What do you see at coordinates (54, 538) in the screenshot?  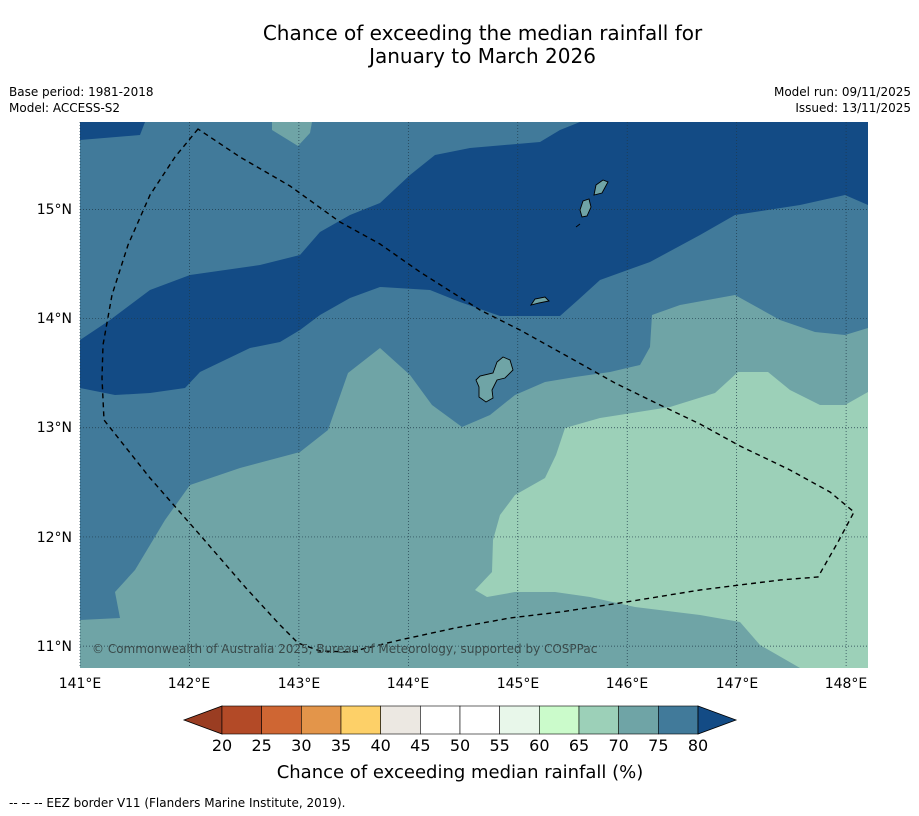 I see `lat-label-12: 12°N` at bounding box center [54, 538].